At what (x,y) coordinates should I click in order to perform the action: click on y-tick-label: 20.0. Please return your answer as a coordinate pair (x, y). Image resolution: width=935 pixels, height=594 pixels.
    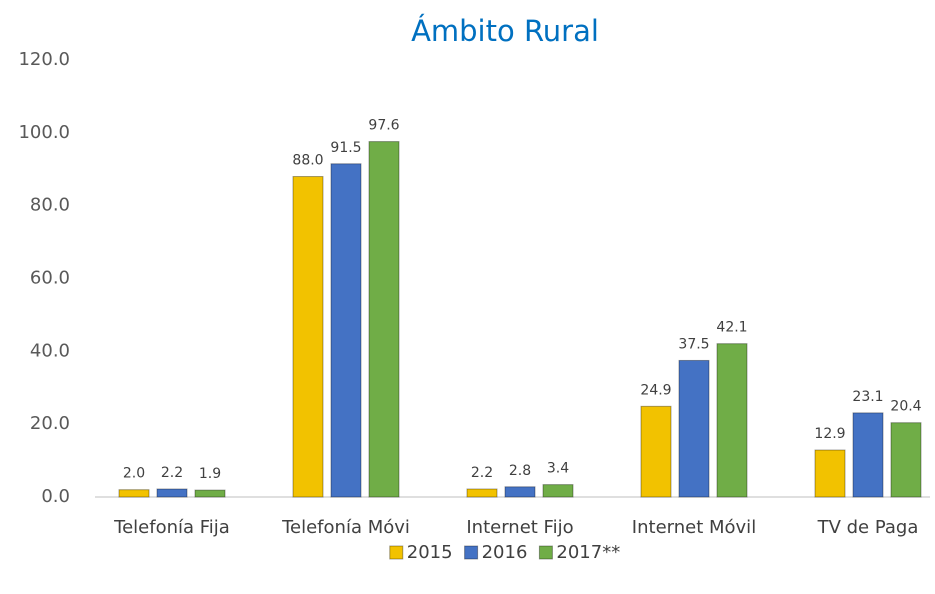
    Looking at the image, I should click on (50, 423).